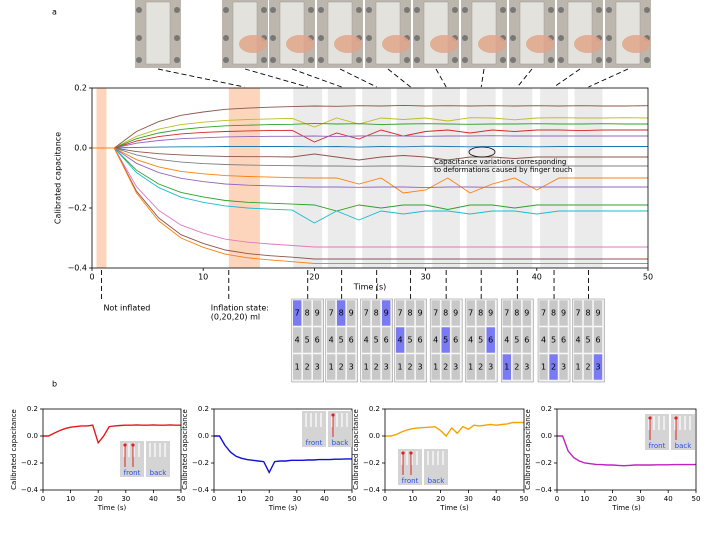 This screenshot has width=720, height=548. I want to click on x-tick-label: 50, so click(696, 499).